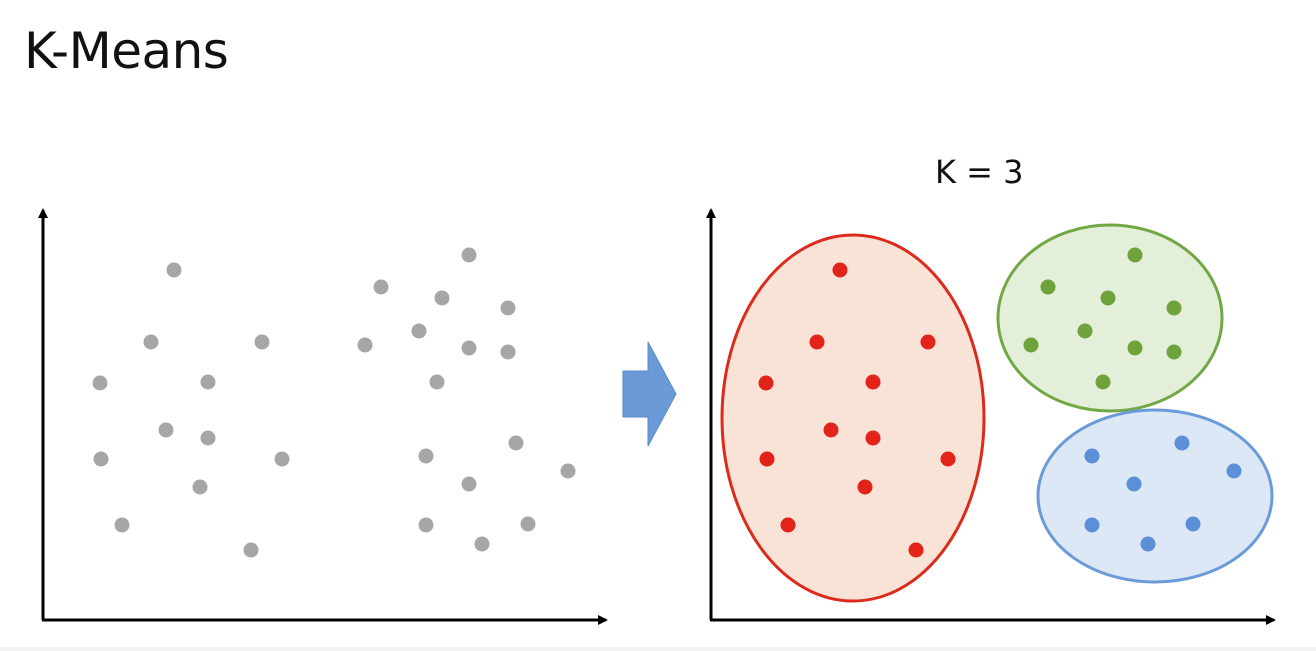 This screenshot has height=651, width=1316. I want to click on bottom-edge, so click(658, 649).